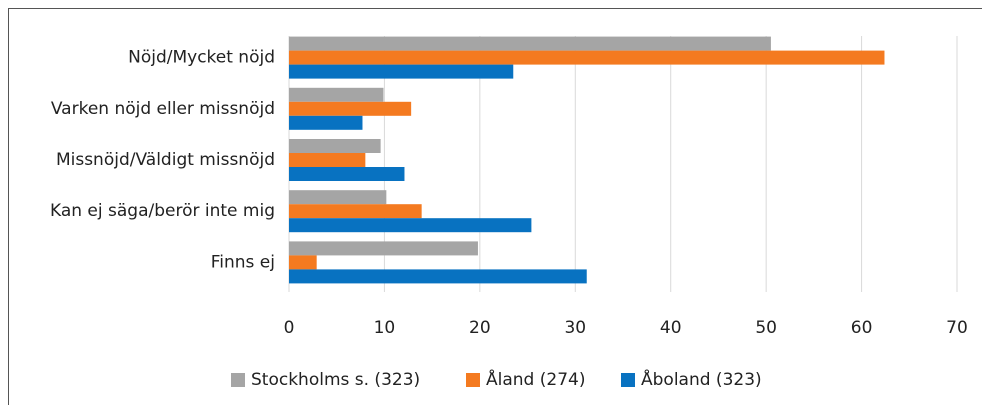 The image size is (982, 409). Describe the element at coordinates (243, 262) in the screenshot. I see `y-tick-label: Finns ej` at that location.